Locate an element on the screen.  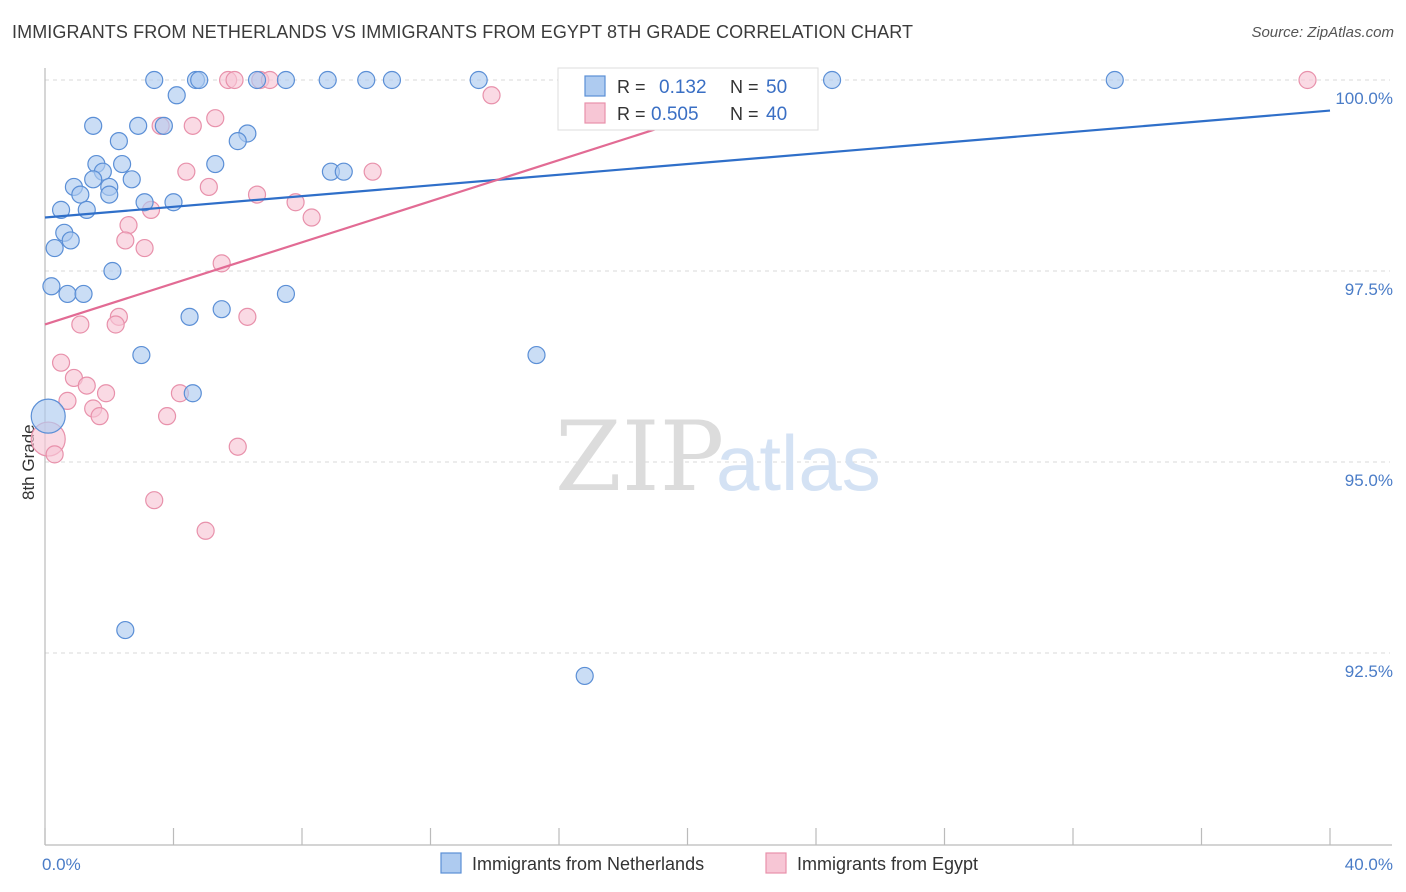
bottom-legend-label-netherlands: Immigrants from Netherlands is located at coordinates (588, 864).